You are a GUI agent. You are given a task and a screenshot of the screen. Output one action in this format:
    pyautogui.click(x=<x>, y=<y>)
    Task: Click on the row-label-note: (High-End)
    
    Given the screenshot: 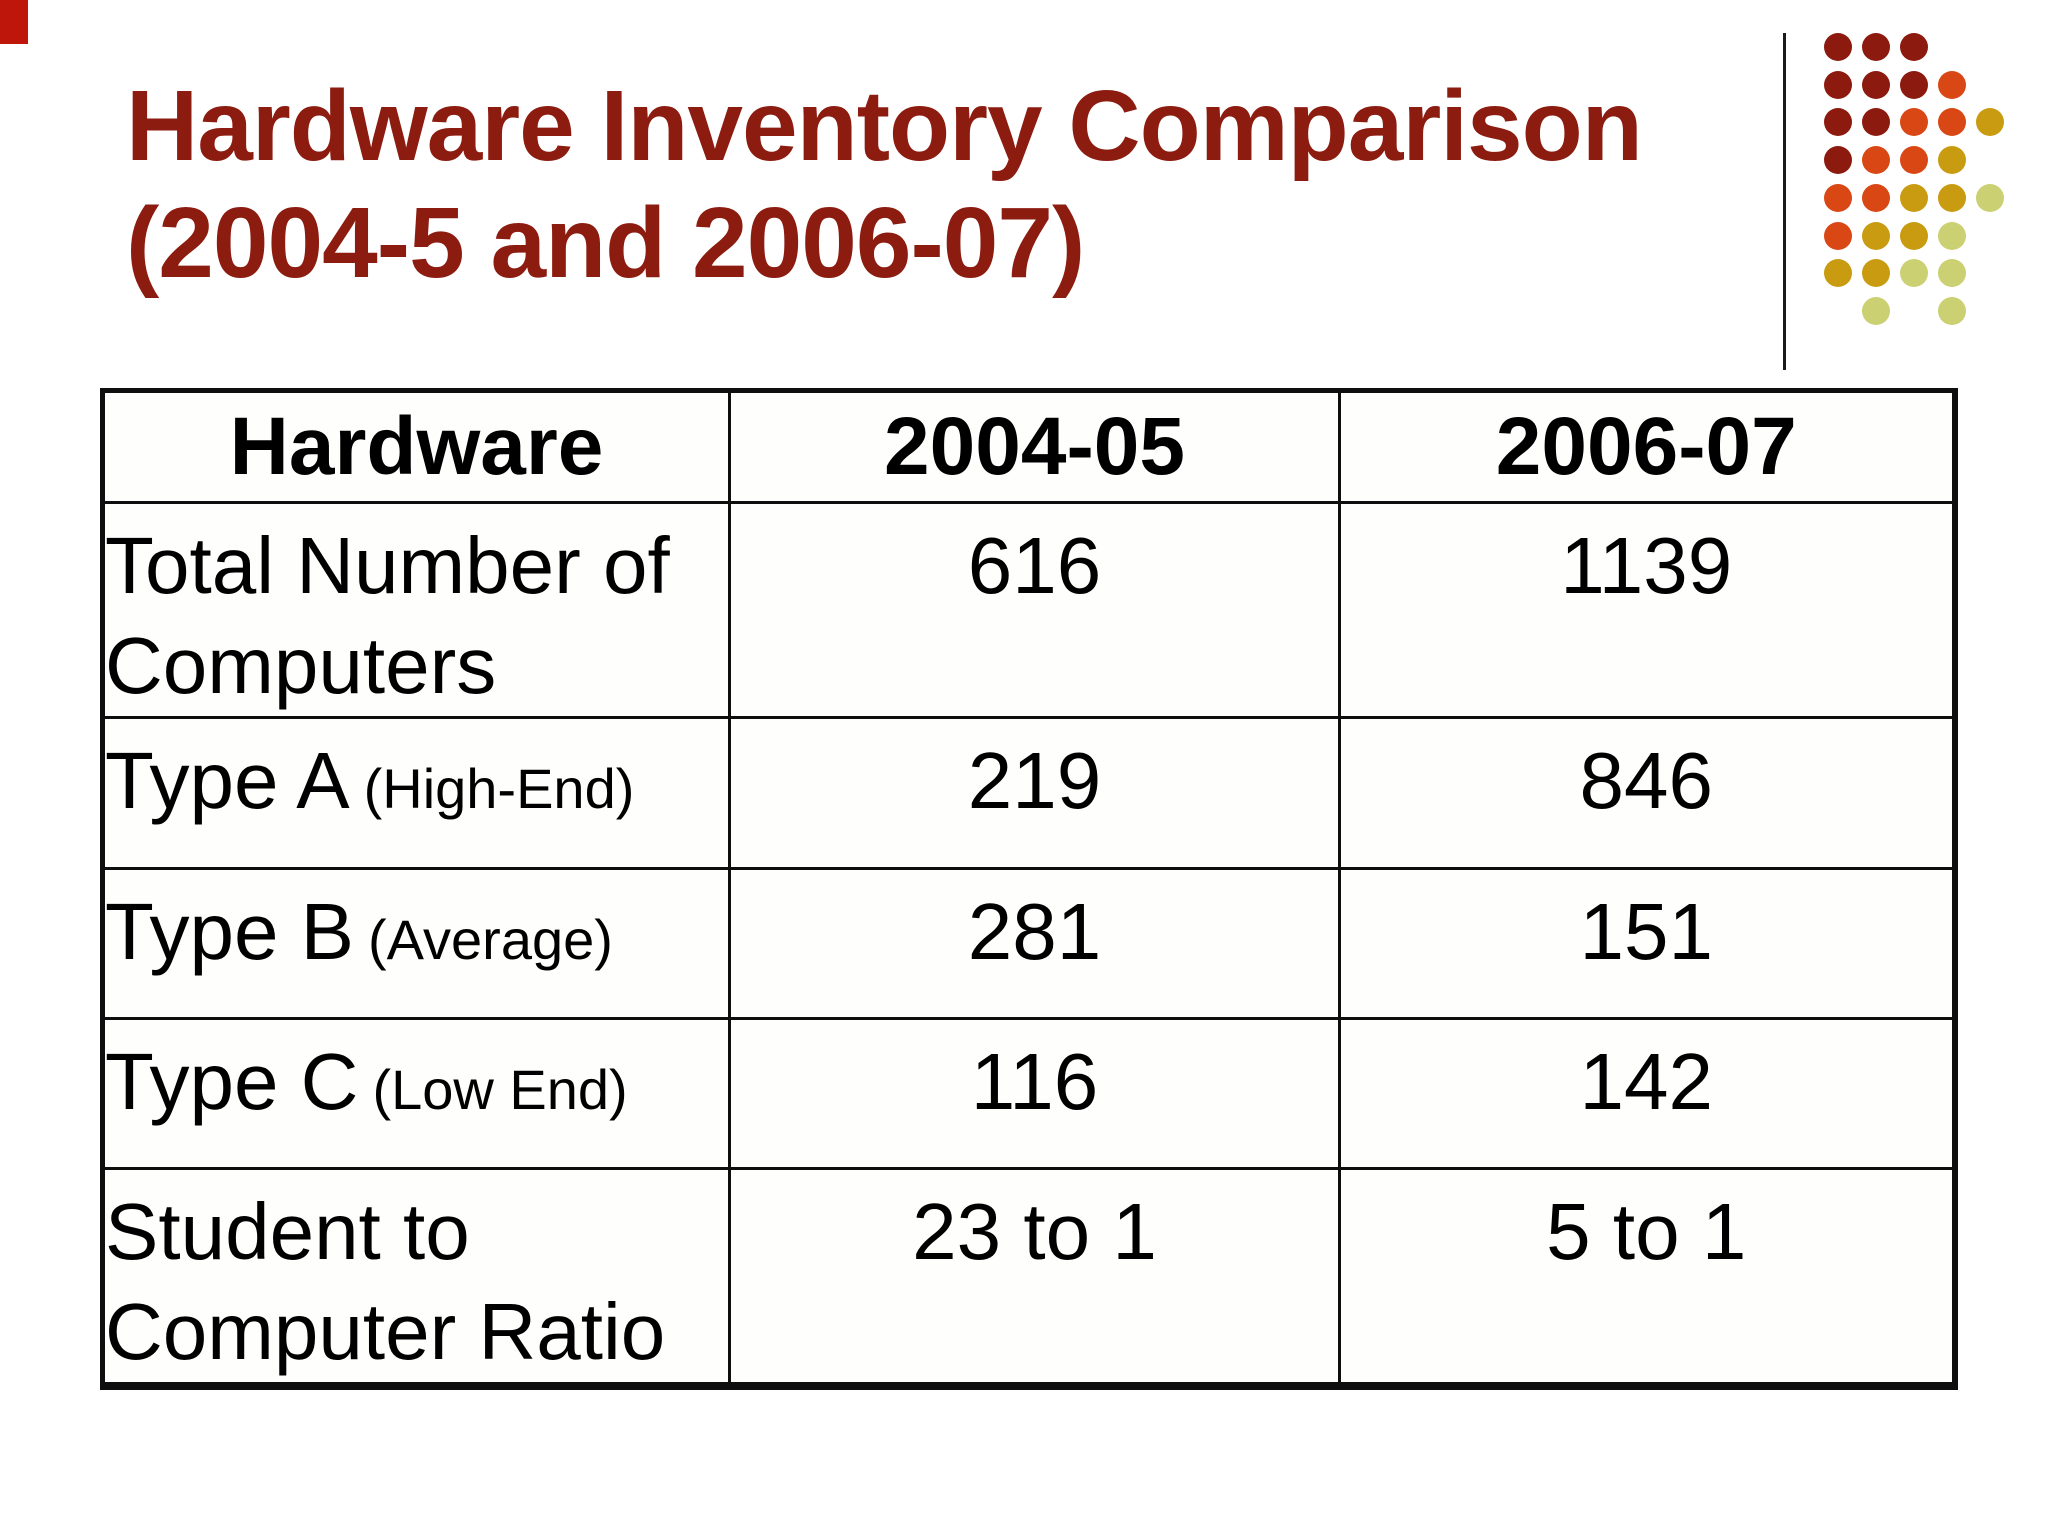 What is the action you would take?
    pyautogui.click(x=499, y=788)
    